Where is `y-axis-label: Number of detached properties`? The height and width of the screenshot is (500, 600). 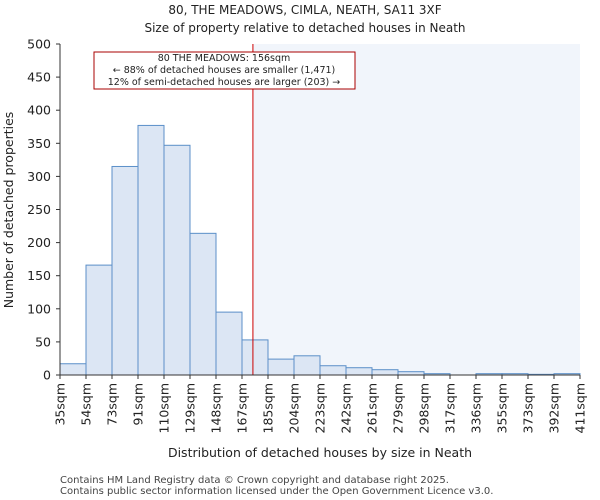
y-axis-label: Number of detached properties is located at coordinates (8, 210).